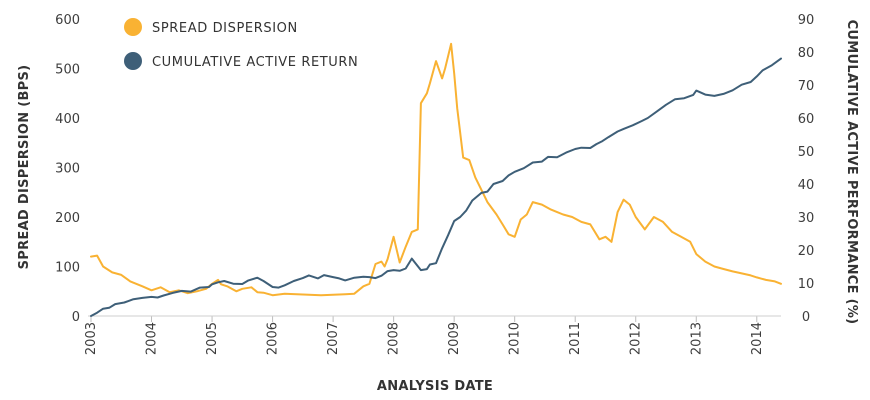 This screenshot has width=870, height=400. Describe the element at coordinates (67, 218) in the screenshot. I see `left-tick-label: 200` at that location.